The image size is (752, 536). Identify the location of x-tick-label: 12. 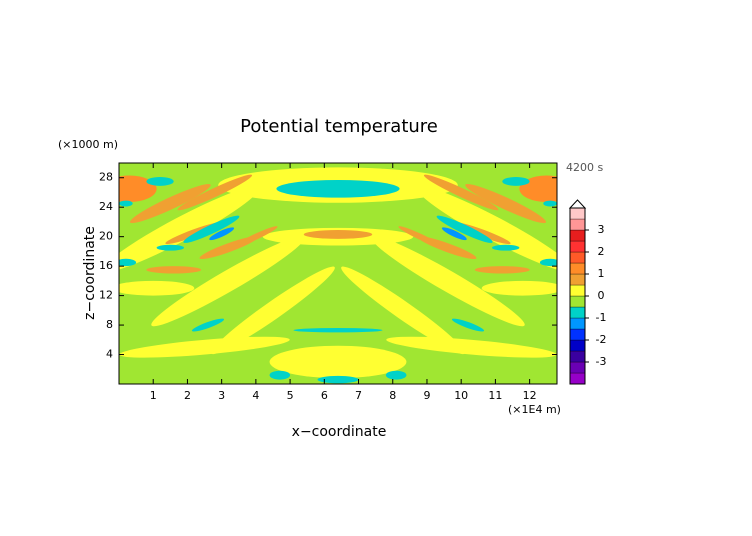
(530, 395).